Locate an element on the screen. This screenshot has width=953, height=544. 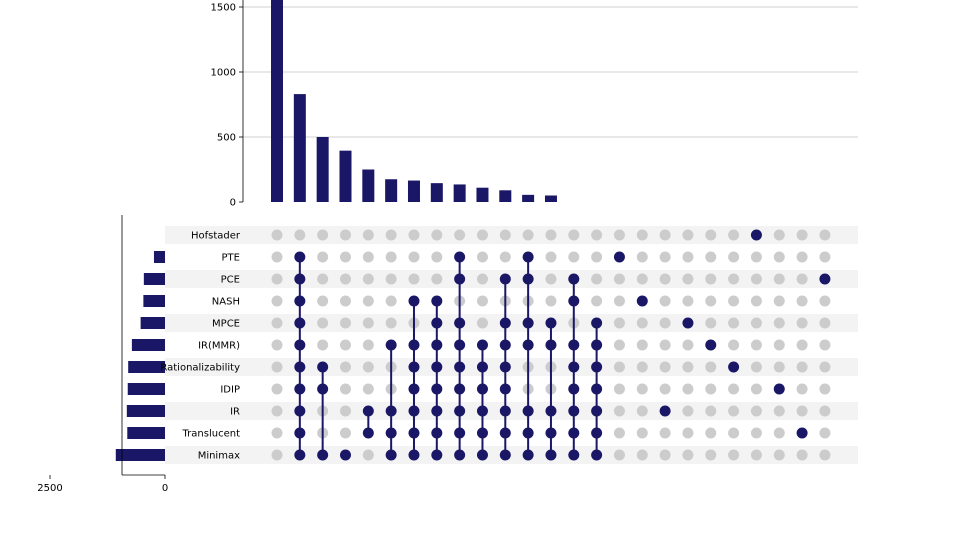
set-label-mpce: MPCE is located at coordinates (226, 324).